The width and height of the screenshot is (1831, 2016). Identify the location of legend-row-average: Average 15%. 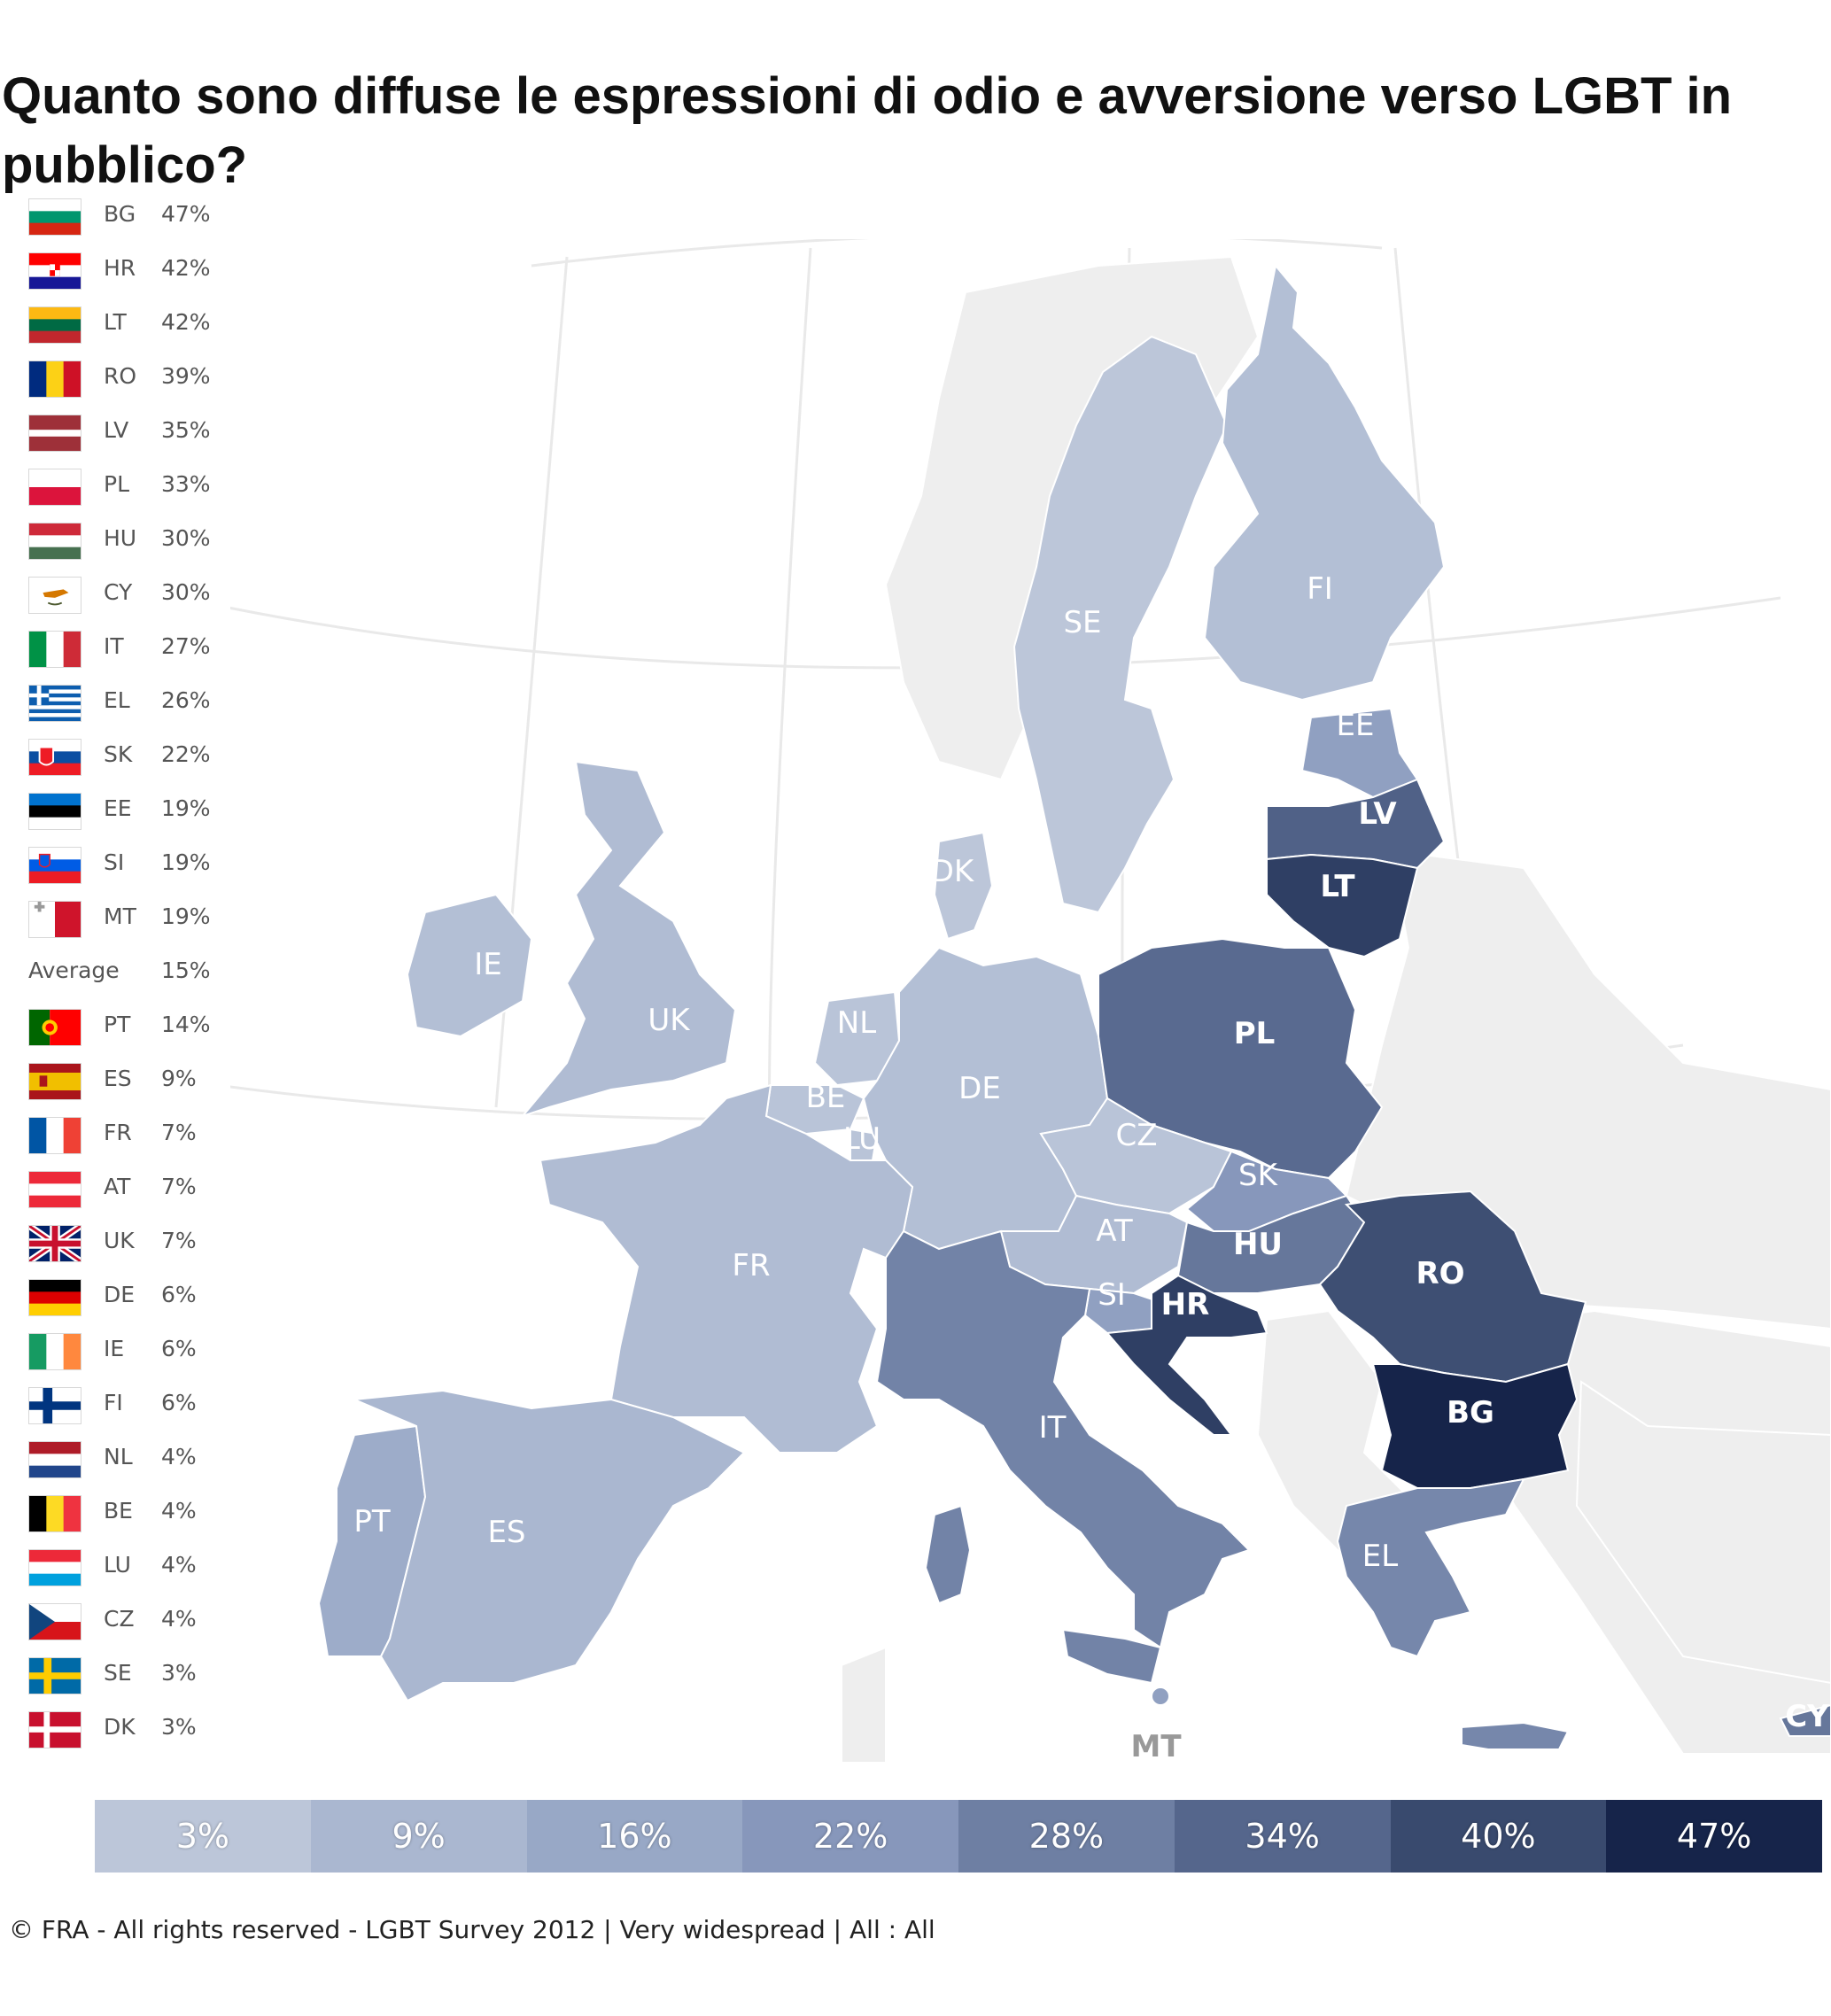
(134, 982).